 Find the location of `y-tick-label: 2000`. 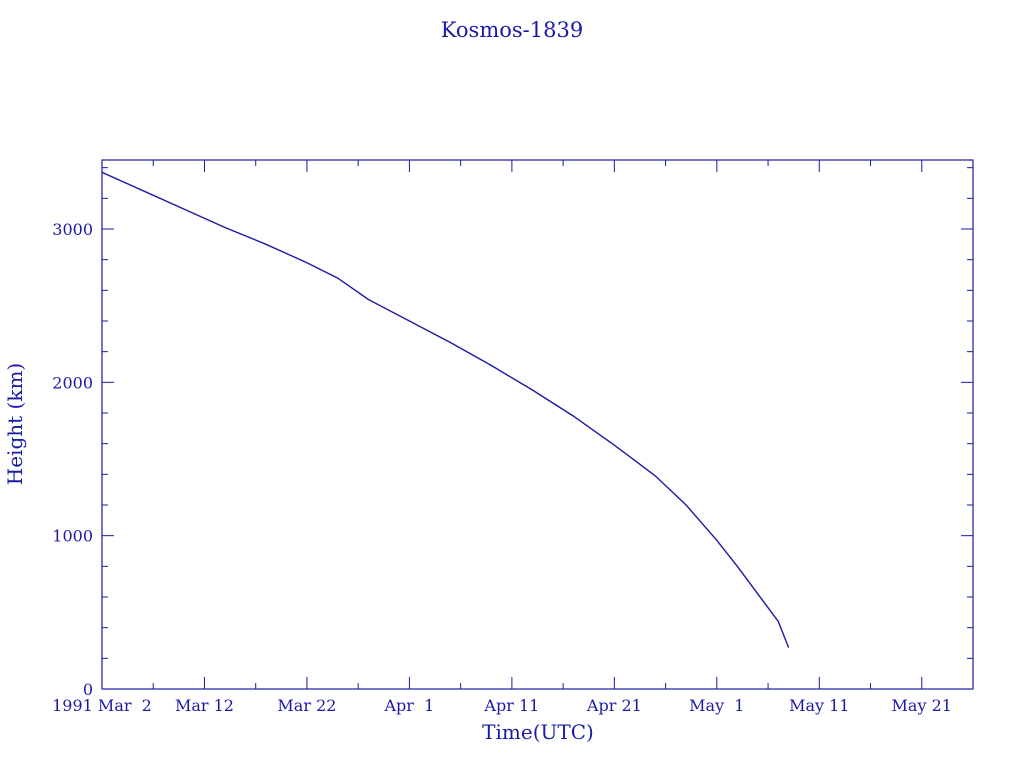

y-tick-label: 2000 is located at coordinates (72, 382).